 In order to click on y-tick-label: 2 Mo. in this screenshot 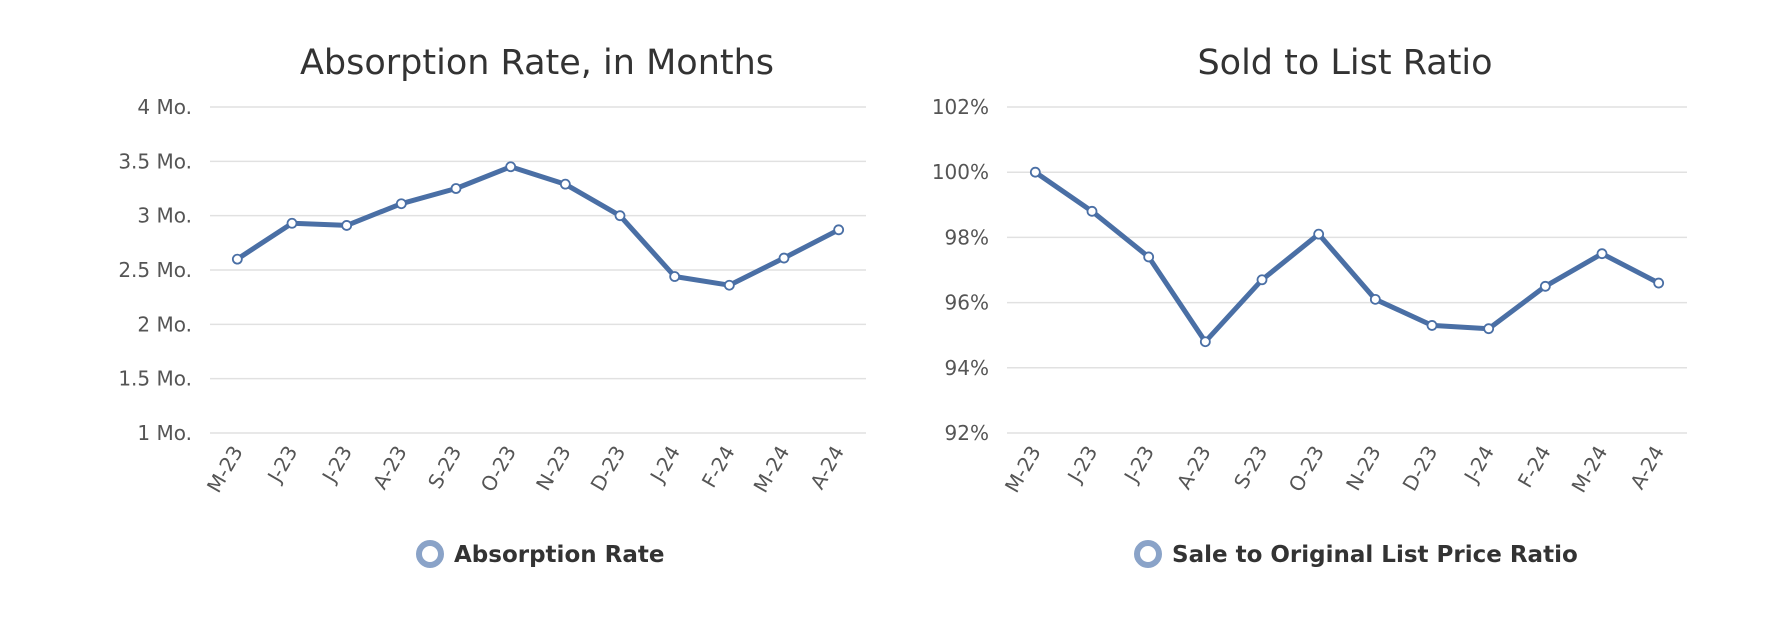, I will do `click(164, 324)`.